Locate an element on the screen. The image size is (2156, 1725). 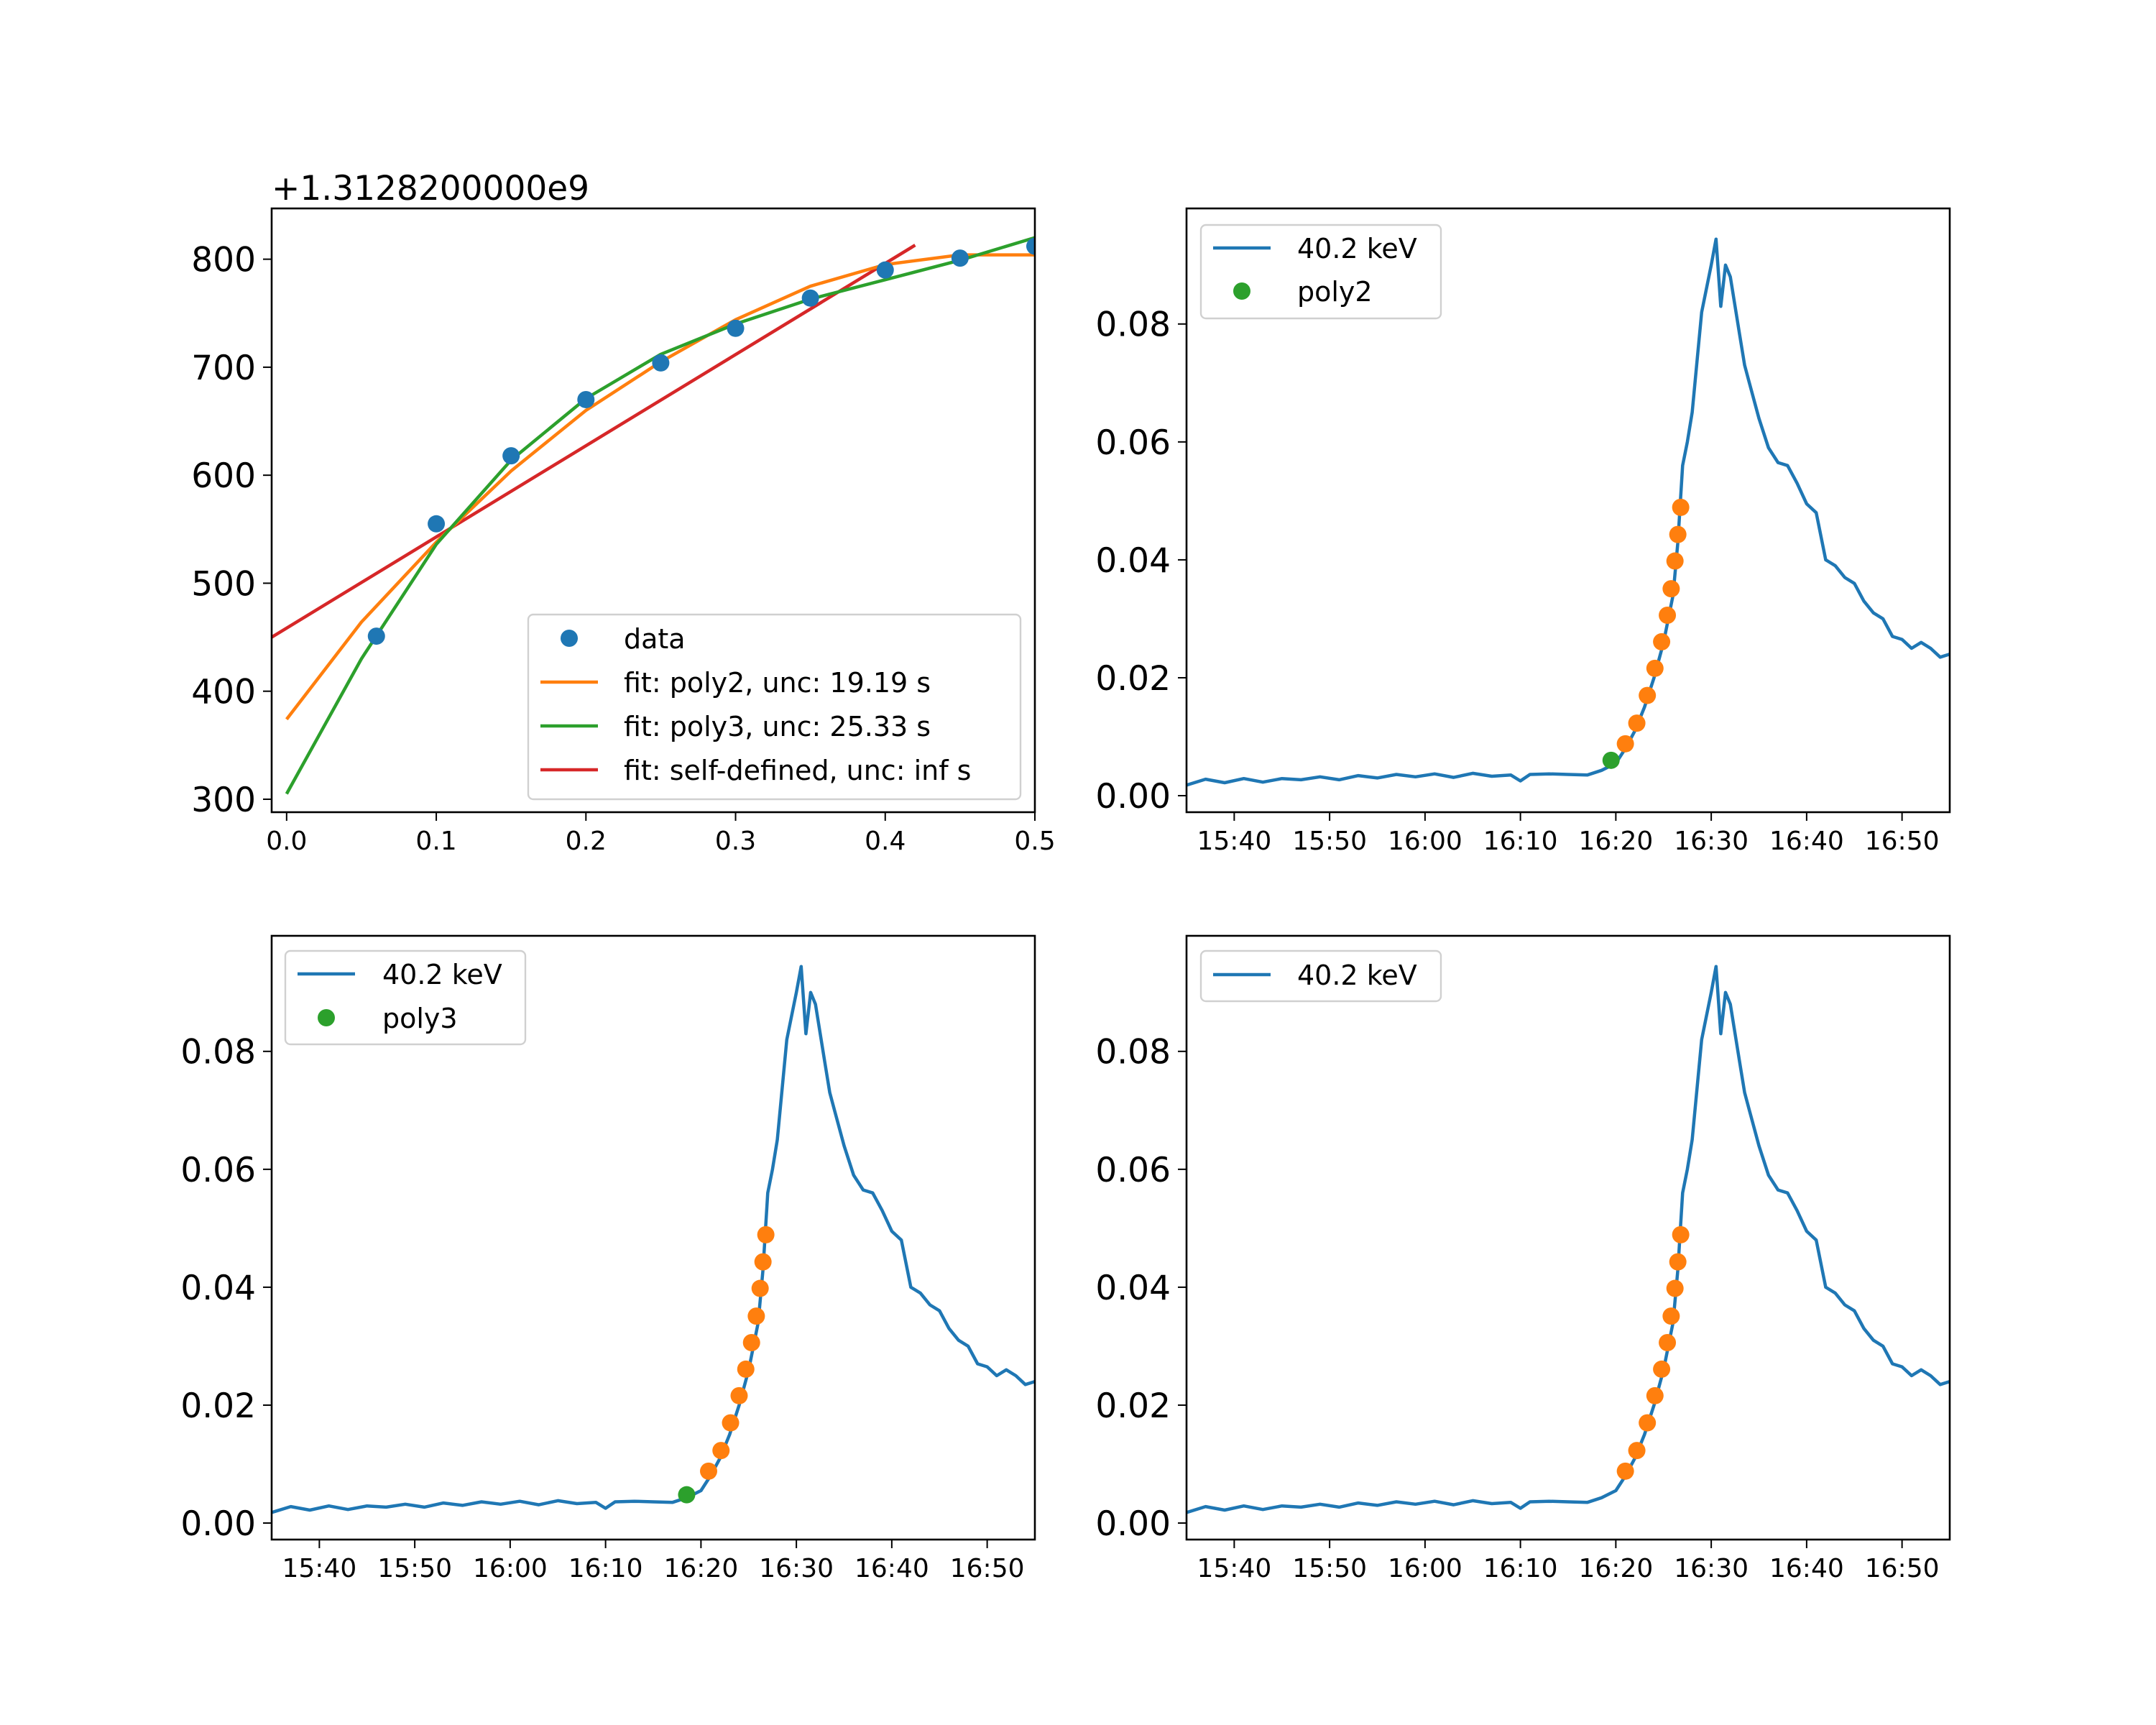
legend-label-poly3: fit: poly3, unc: 25.33 s is located at coordinates (778, 726).